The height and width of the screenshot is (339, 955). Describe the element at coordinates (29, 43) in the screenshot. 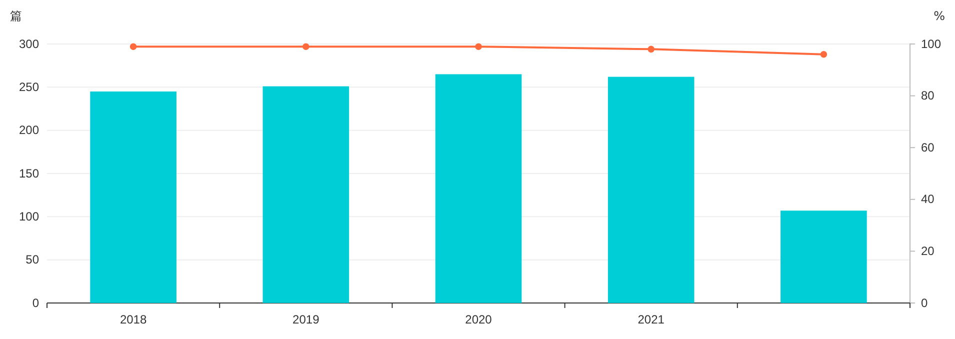

I see `y-tick-label: 300` at that location.